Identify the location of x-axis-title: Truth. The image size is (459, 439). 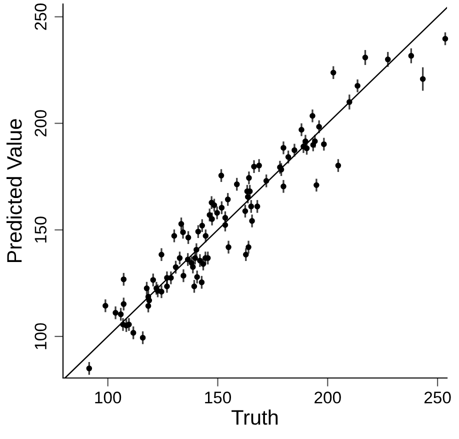
(255, 417).